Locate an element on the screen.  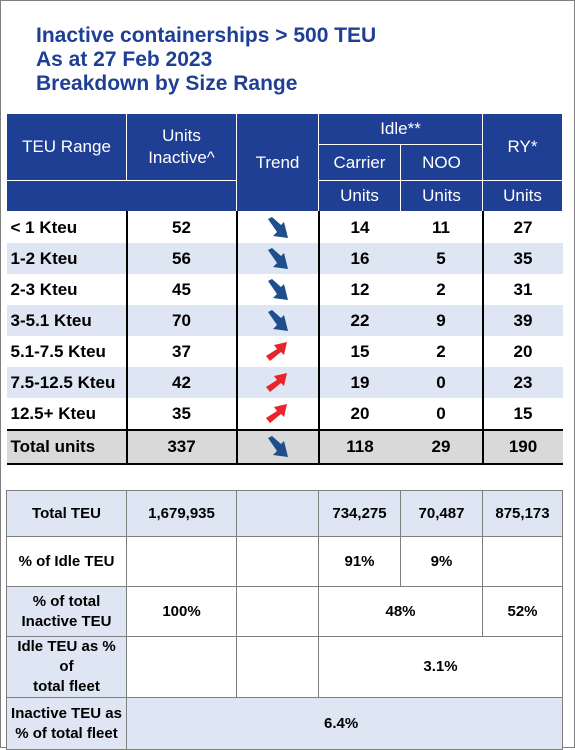
summary-pct-total-trend is located at coordinates (277, 611).